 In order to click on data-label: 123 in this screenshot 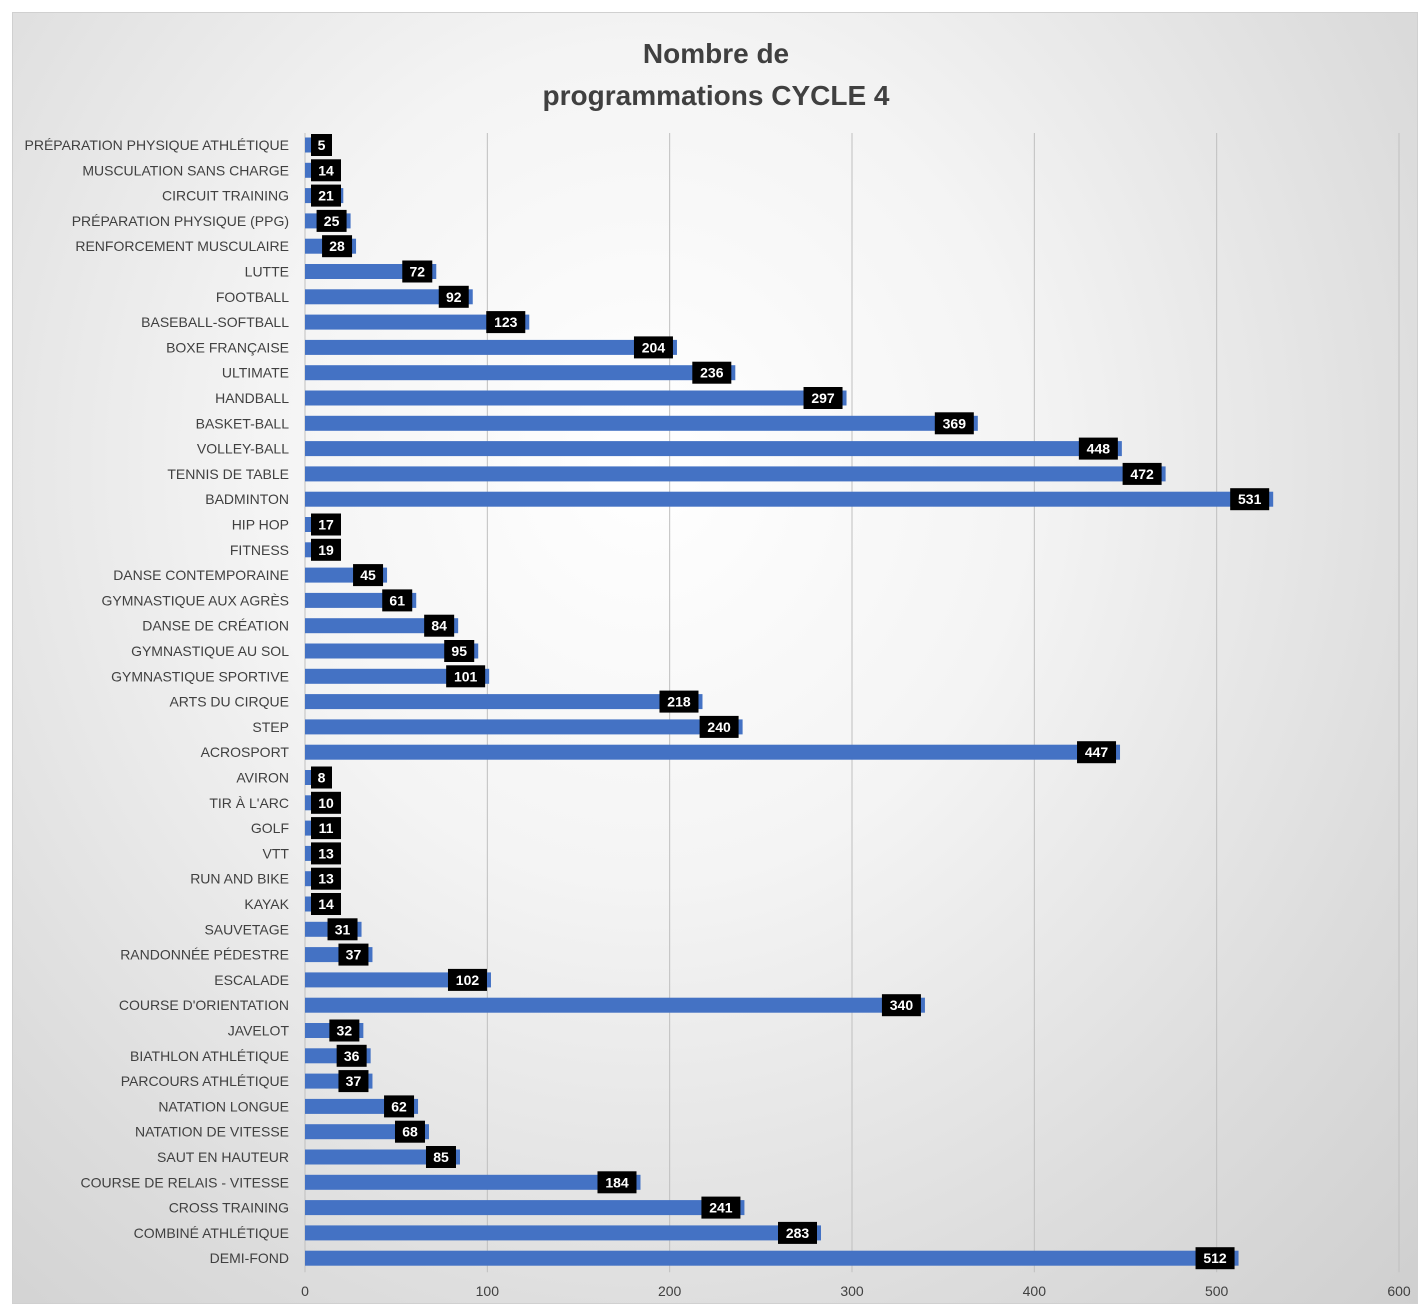, I will do `click(506, 322)`.